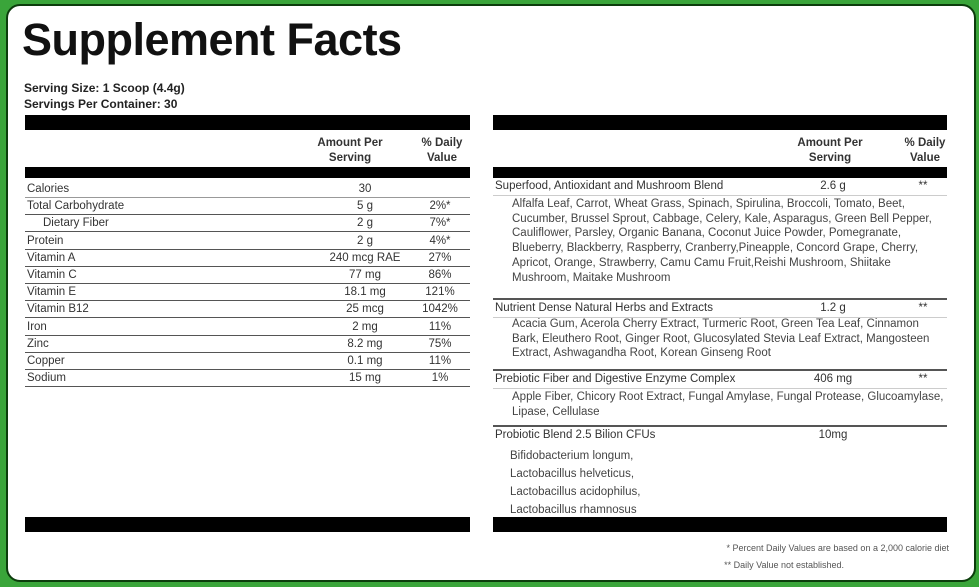 This screenshot has height=587, width=979. Describe the element at coordinates (720, 172) in the screenshot. I see `header-bar-right` at that location.